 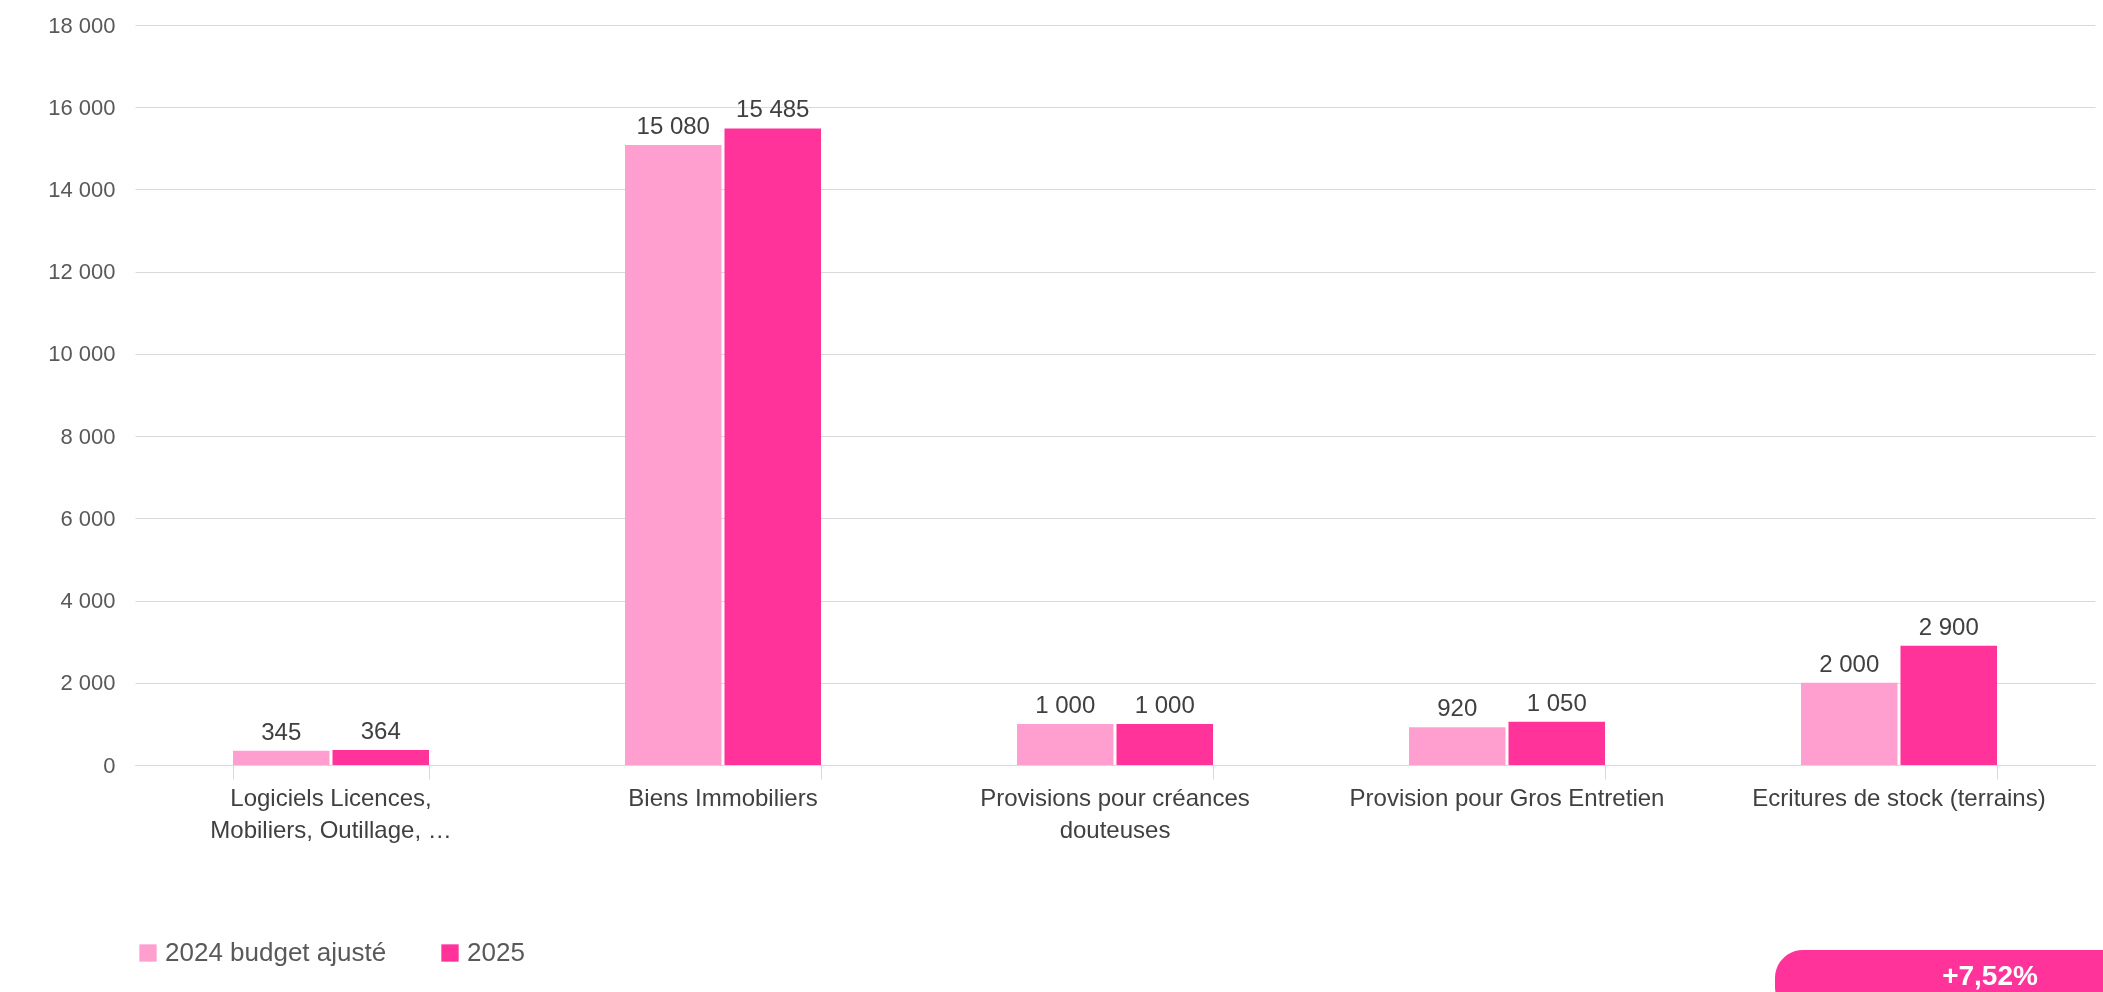 What do you see at coordinates (82, 354) in the screenshot?
I see `y-tick-label: 10 000` at bounding box center [82, 354].